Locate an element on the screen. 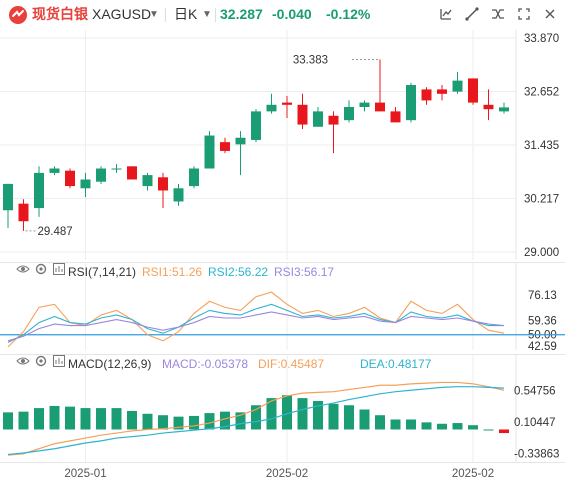 This screenshot has height=487, width=565. chart-header: 现货白银 XAGUSD ▼ 日K ▼ 32.287 -0.040 -0.12% is located at coordinates (282, 15).